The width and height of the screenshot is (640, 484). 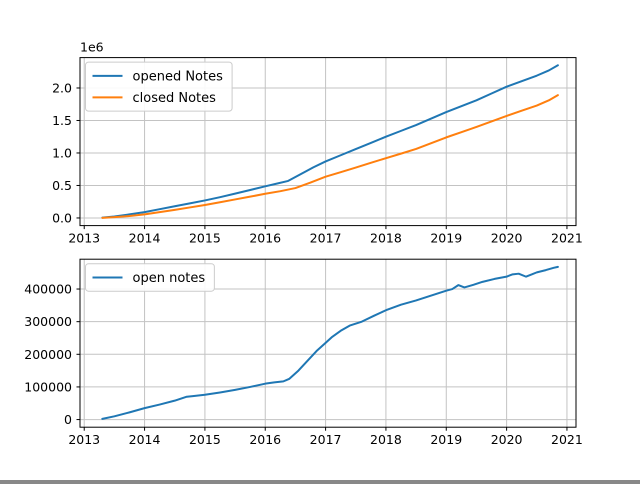 What do you see at coordinates (62, 217) in the screenshot?
I see `y-tick-label: 0.0` at bounding box center [62, 217].